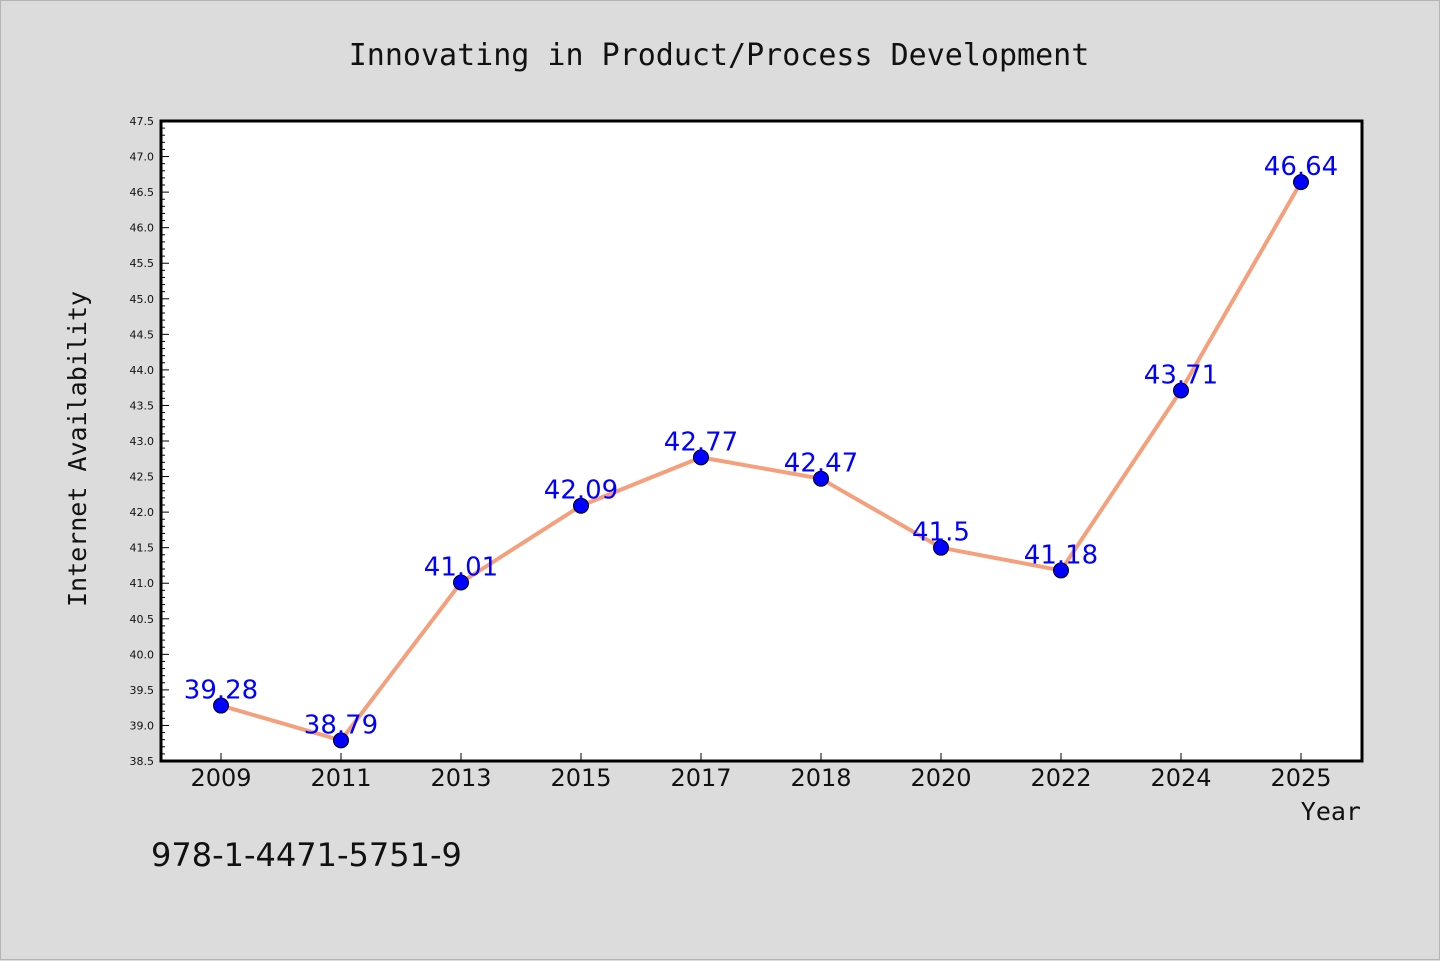  I want to click on data-label: 38.79, so click(341, 725).